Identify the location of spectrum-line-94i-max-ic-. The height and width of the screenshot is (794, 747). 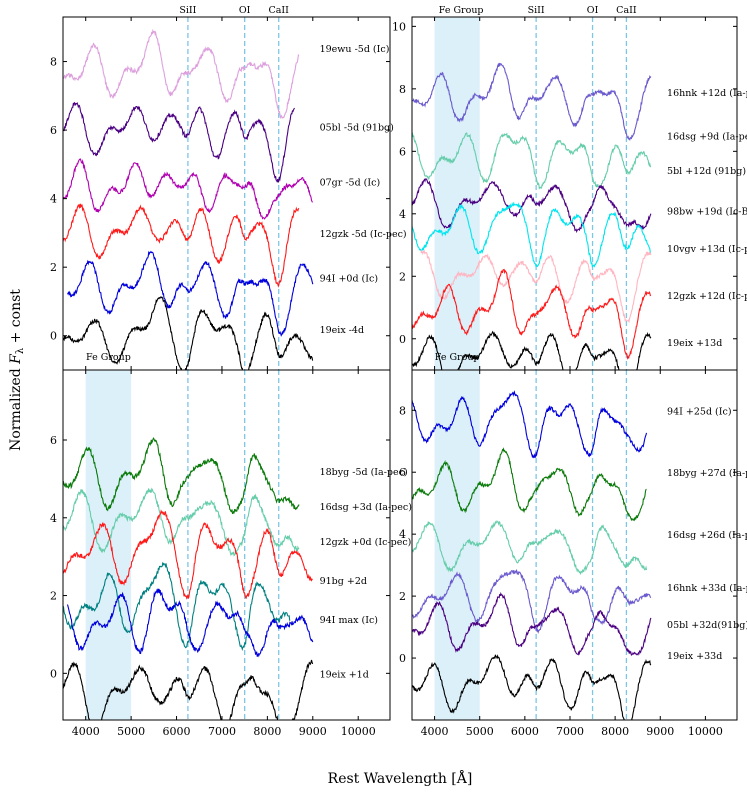
(190, 623).